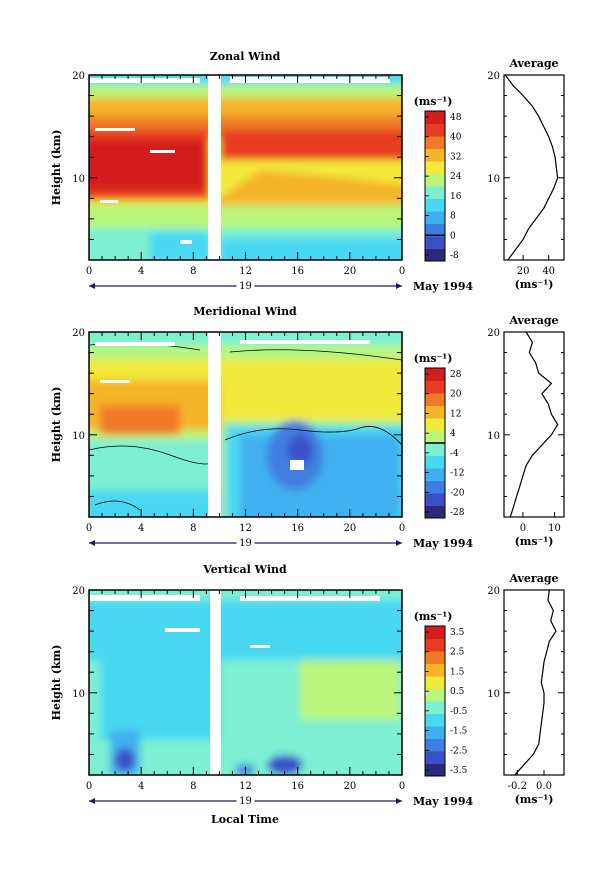 The height and width of the screenshot is (873, 616). Describe the element at coordinates (193, 528) in the screenshot. I see `panel1-xtick-label: 8` at that location.